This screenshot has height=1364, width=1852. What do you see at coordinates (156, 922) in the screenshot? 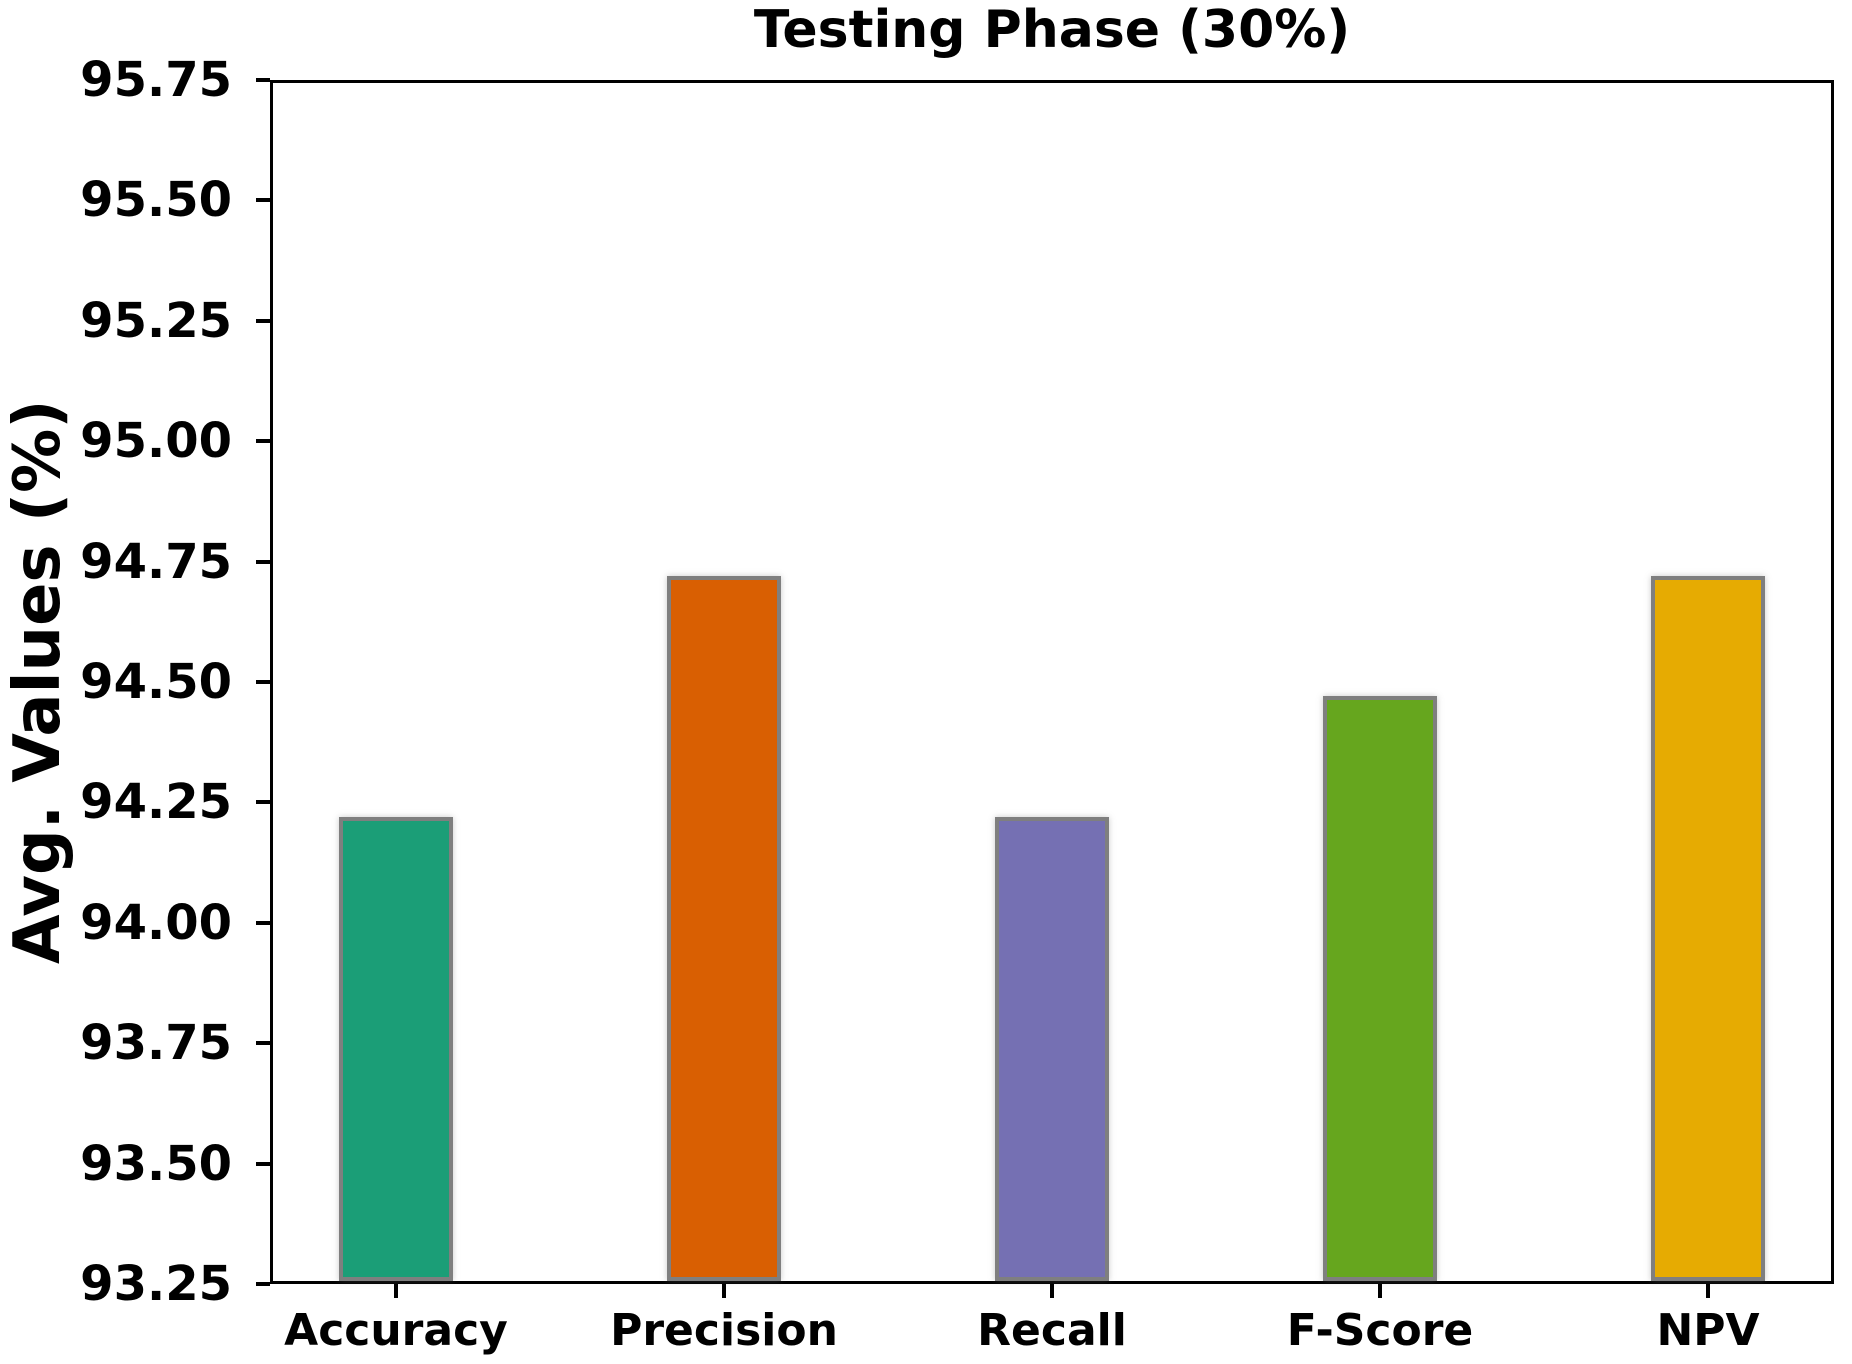
I see `y-tick-label: 94.00` at bounding box center [156, 922].